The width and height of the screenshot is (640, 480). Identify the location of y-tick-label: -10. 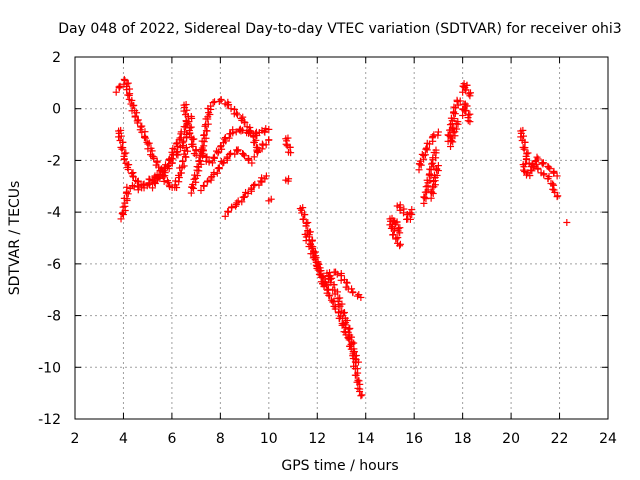
(49, 368).